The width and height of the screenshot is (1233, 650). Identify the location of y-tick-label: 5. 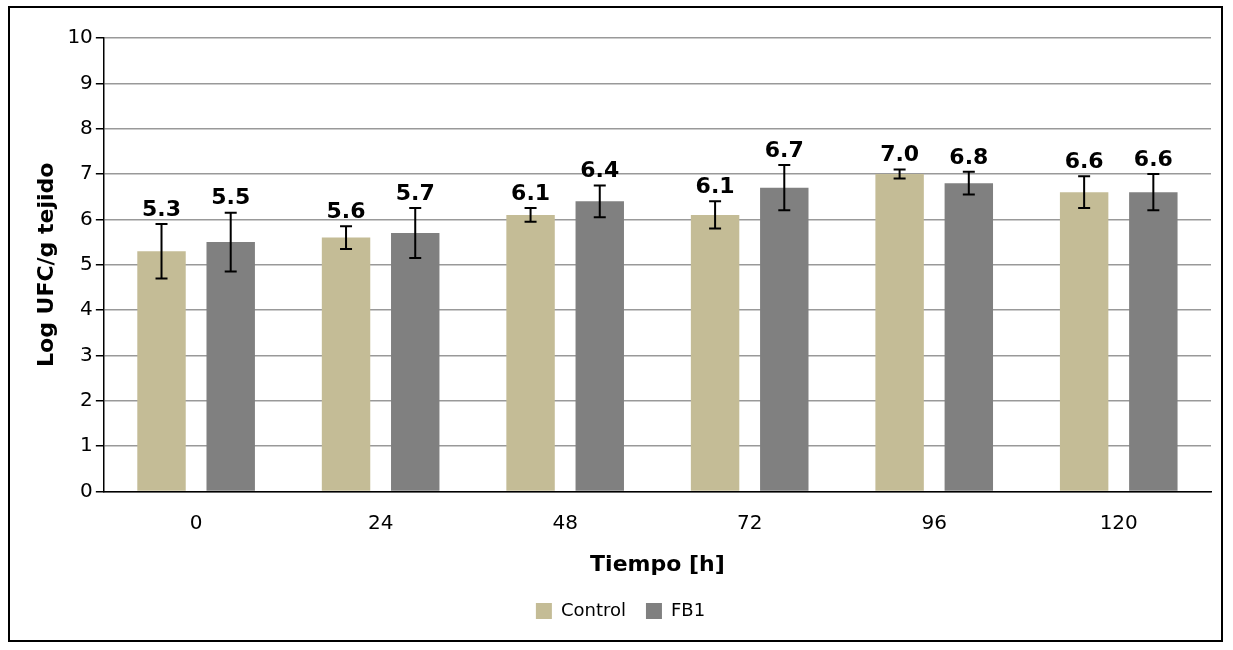
(86, 263).